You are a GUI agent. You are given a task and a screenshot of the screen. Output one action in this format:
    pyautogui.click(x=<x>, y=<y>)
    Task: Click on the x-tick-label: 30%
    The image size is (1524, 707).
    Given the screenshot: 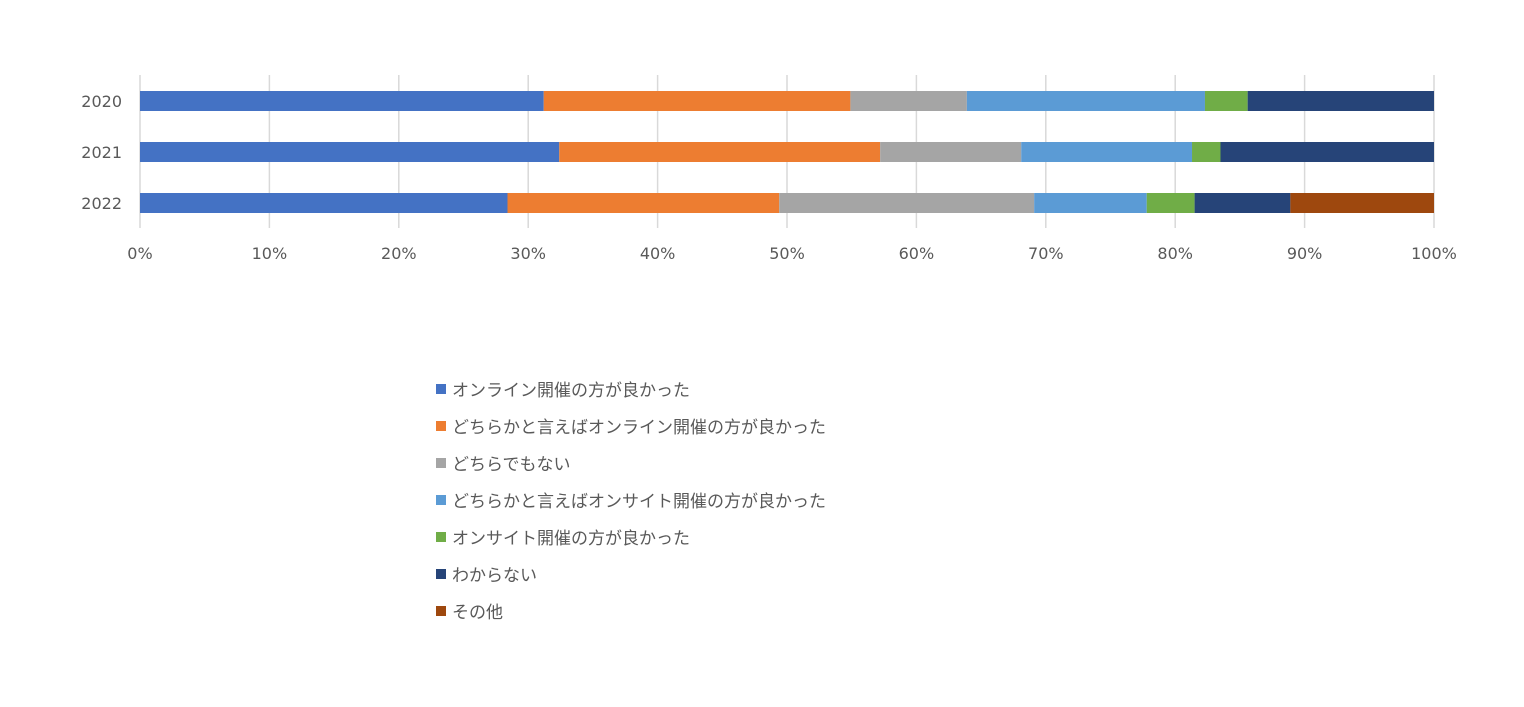 What is the action you would take?
    pyautogui.click(x=528, y=253)
    